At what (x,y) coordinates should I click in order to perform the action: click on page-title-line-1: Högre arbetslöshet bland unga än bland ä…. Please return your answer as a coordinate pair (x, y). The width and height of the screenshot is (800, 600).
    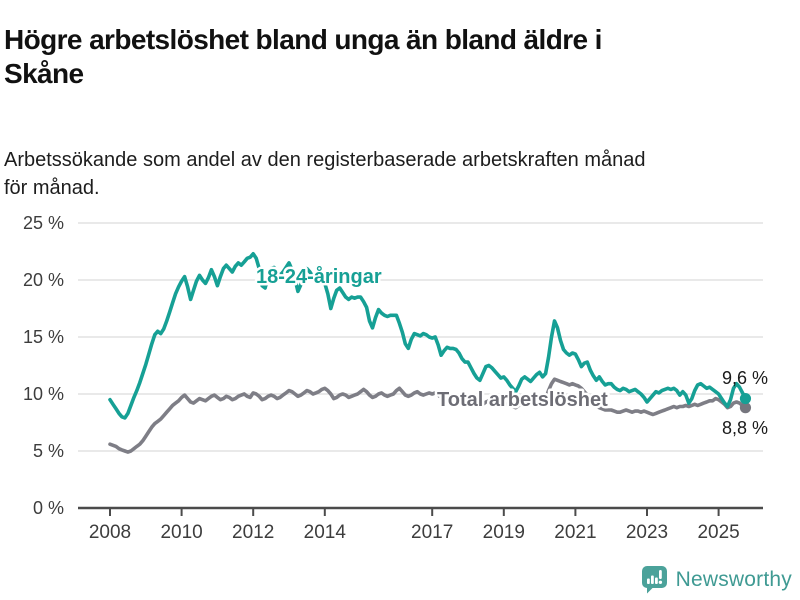
    Looking at the image, I should click on (303, 39).